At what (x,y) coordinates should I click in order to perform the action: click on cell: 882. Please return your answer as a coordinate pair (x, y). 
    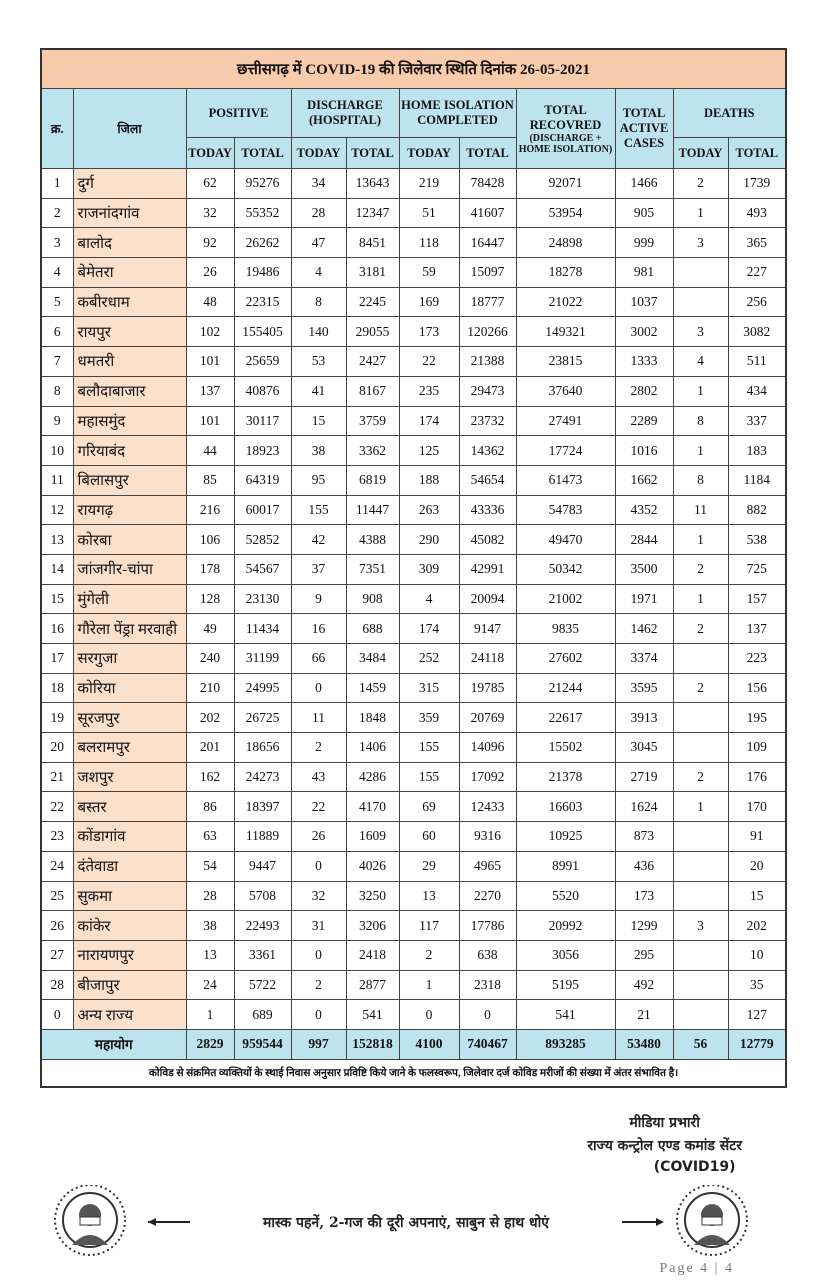
    Looking at the image, I should click on (757, 510).